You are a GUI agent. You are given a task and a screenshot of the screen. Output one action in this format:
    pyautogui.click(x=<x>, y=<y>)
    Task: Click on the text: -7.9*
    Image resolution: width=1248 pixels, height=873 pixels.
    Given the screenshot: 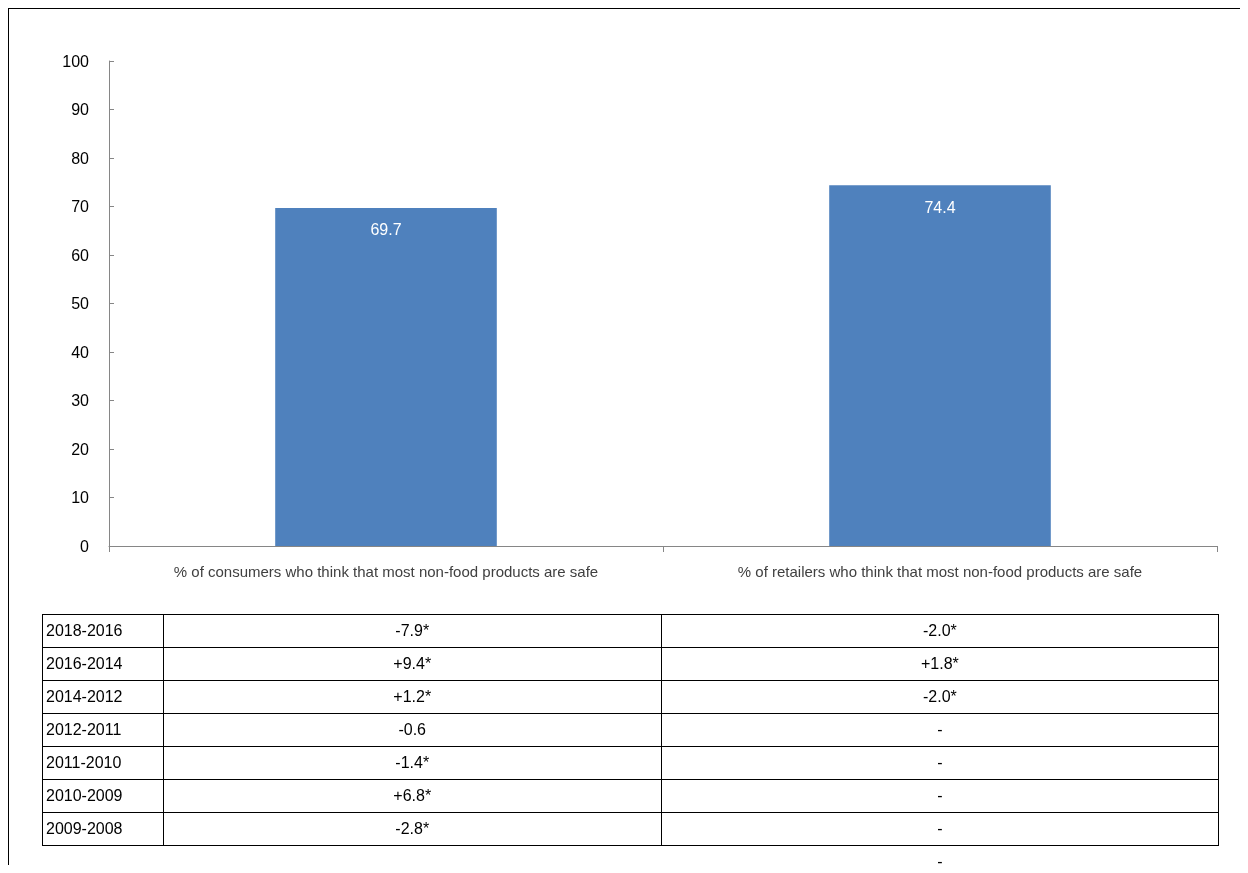 What is the action you would take?
    pyautogui.click(x=412, y=631)
    